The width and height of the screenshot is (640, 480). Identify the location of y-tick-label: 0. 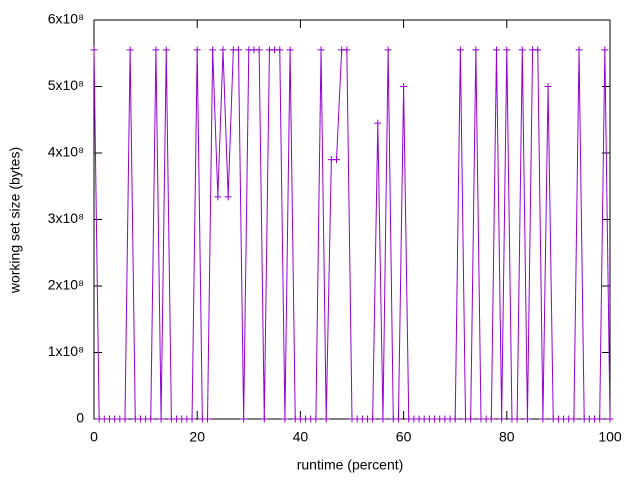
(80, 418).